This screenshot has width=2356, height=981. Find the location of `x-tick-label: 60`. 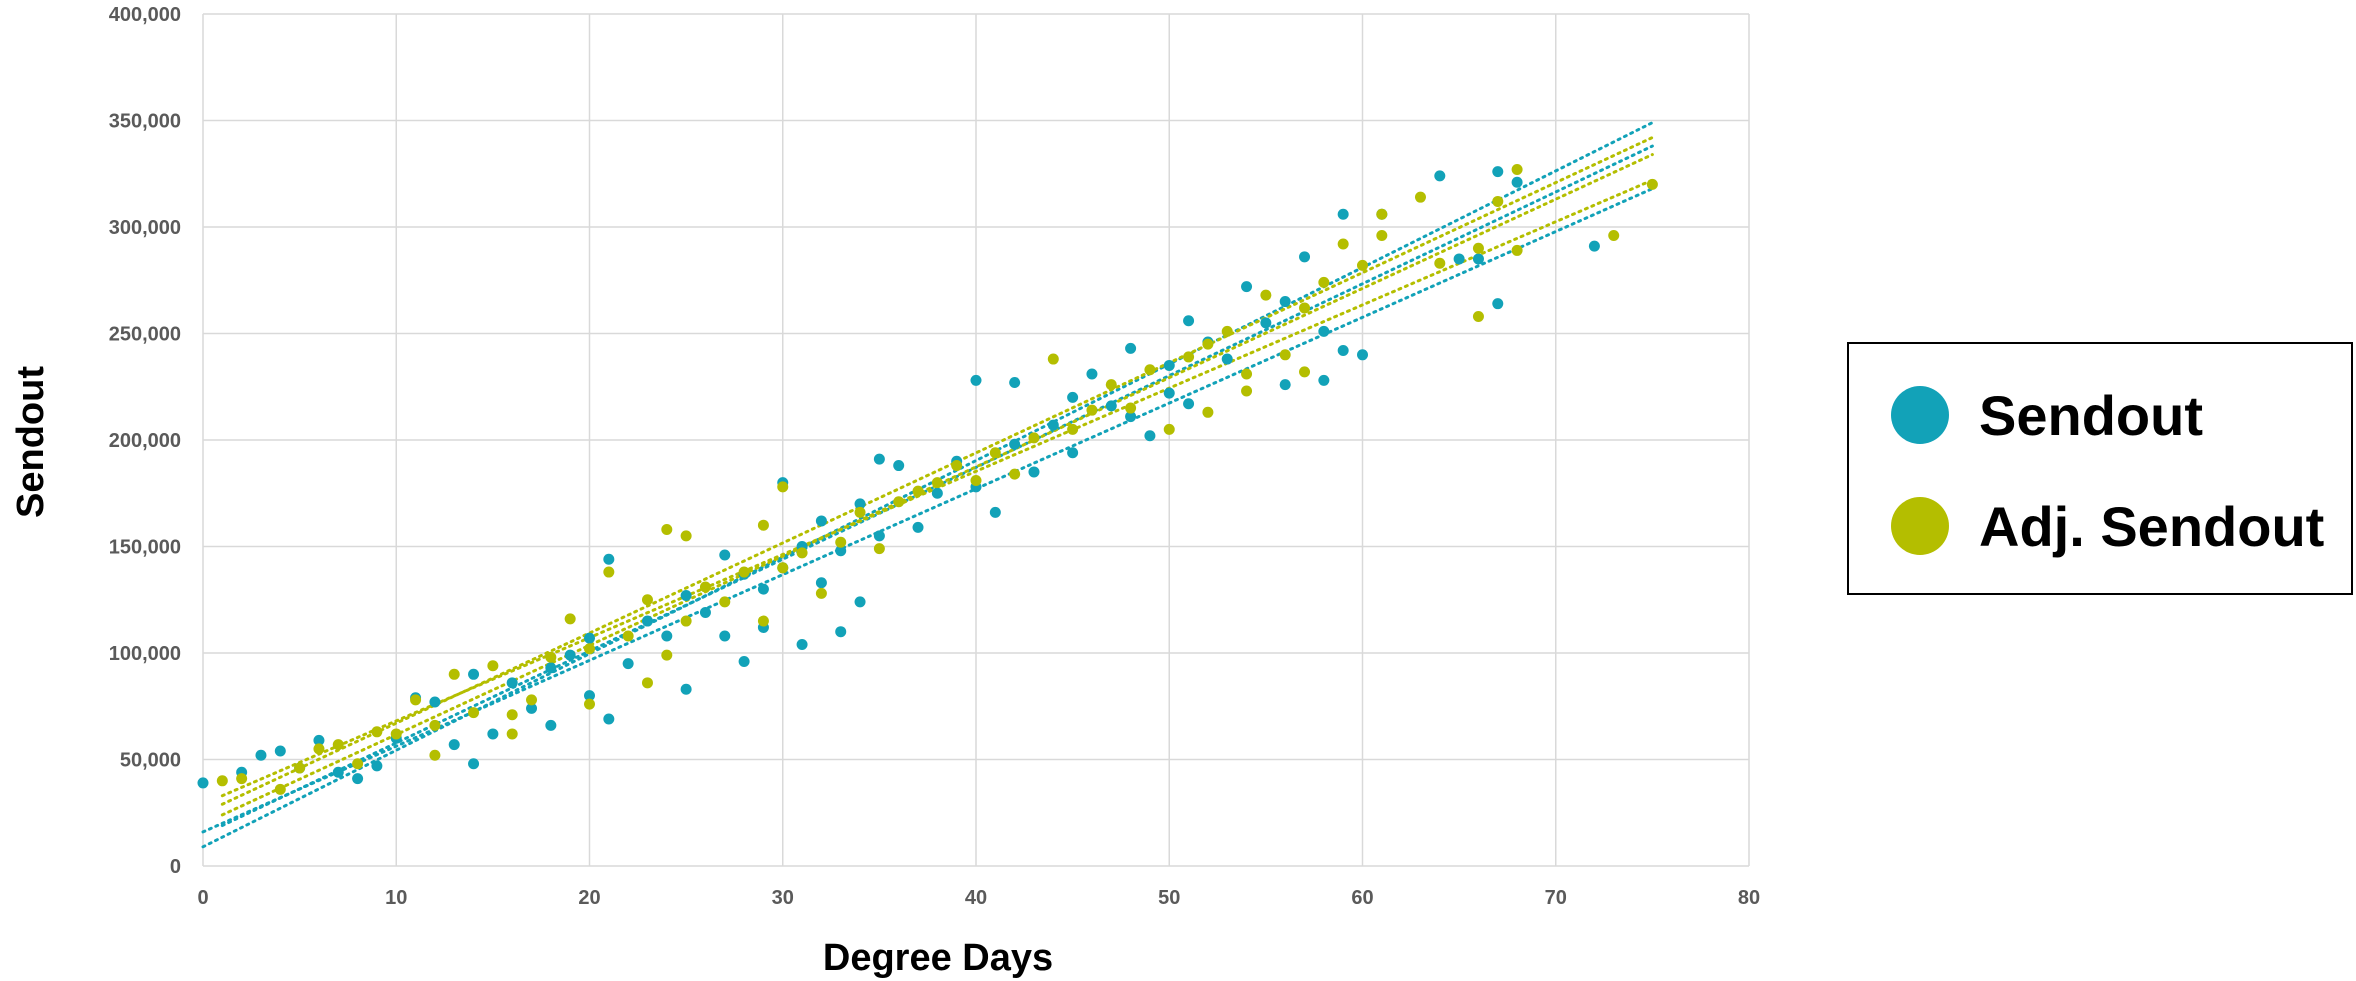

x-tick-label: 60 is located at coordinates (1362, 898).